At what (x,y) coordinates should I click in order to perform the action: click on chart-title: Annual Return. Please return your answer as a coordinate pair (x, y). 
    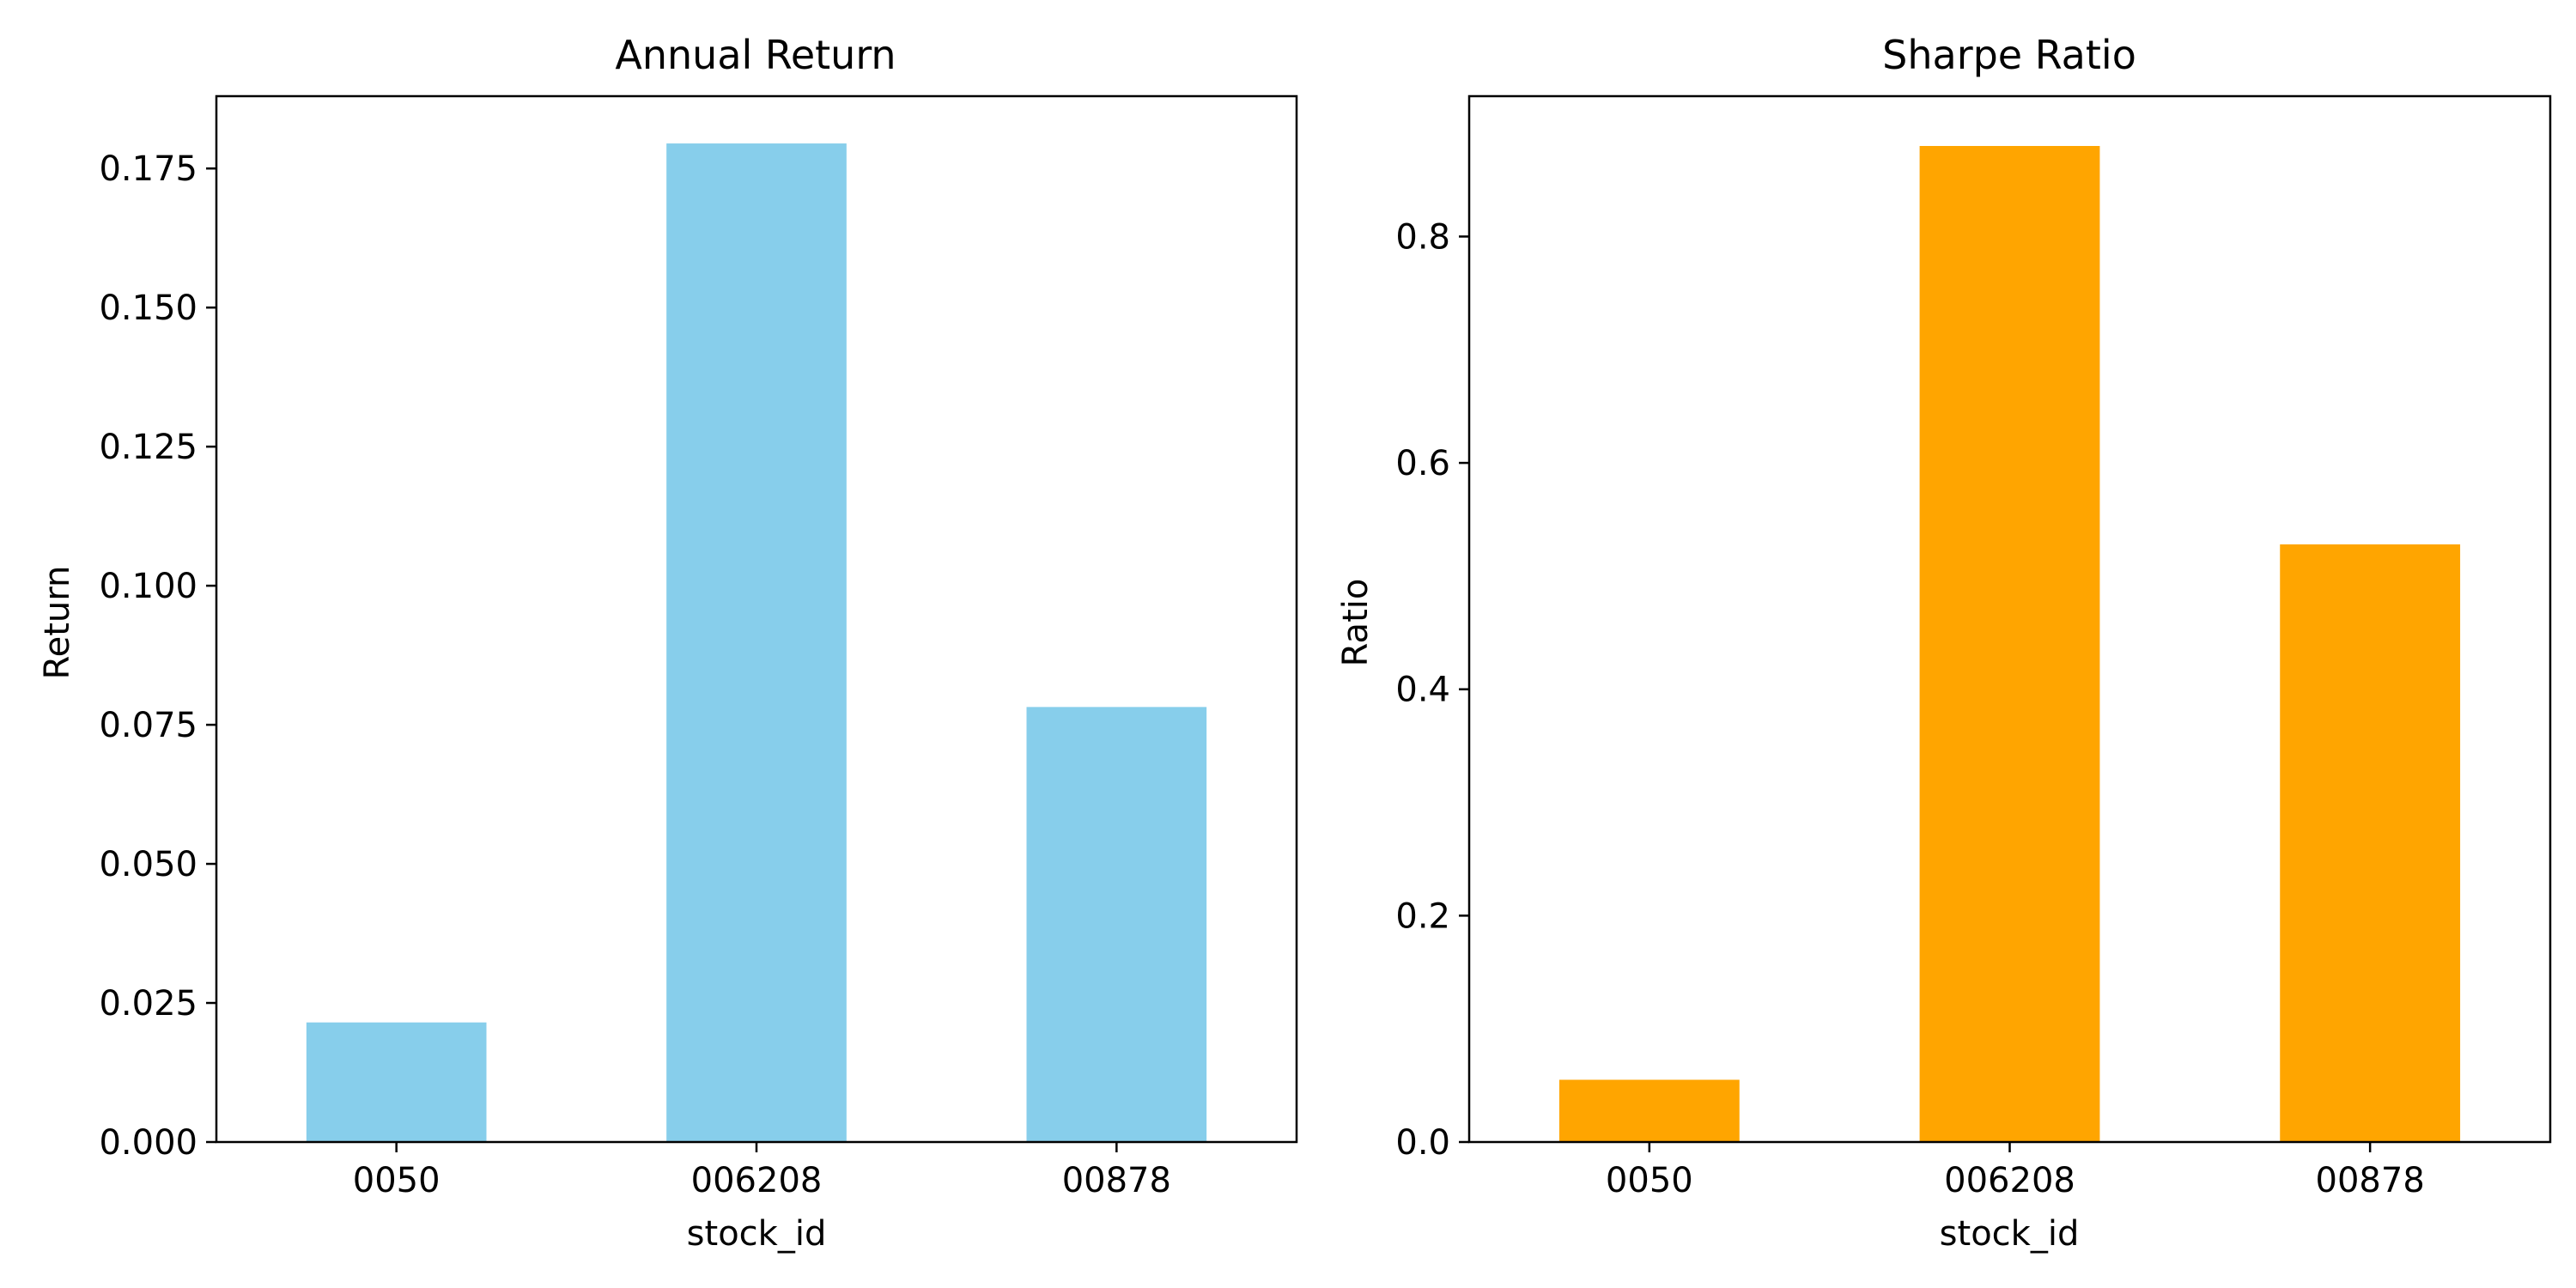
    Looking at the image, I should click on (755, 55).